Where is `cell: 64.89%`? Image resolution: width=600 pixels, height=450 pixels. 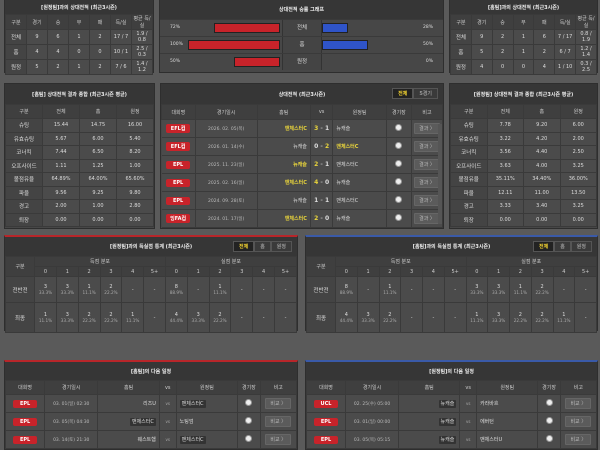 cell: 64.89% is located at coordinates (61, 179).